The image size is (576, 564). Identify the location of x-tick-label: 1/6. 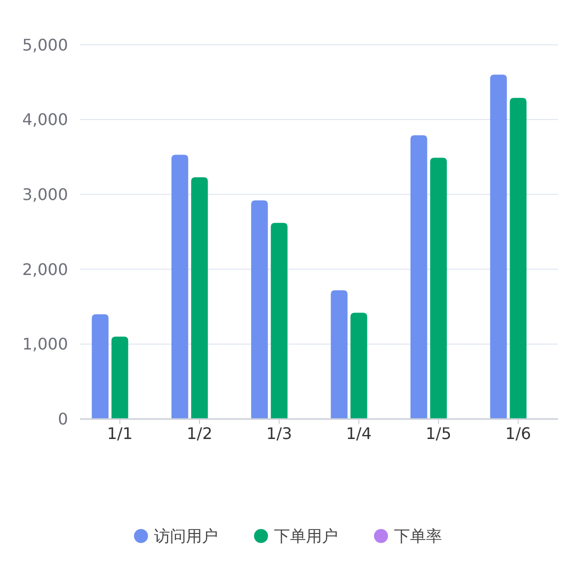
(518, 433).